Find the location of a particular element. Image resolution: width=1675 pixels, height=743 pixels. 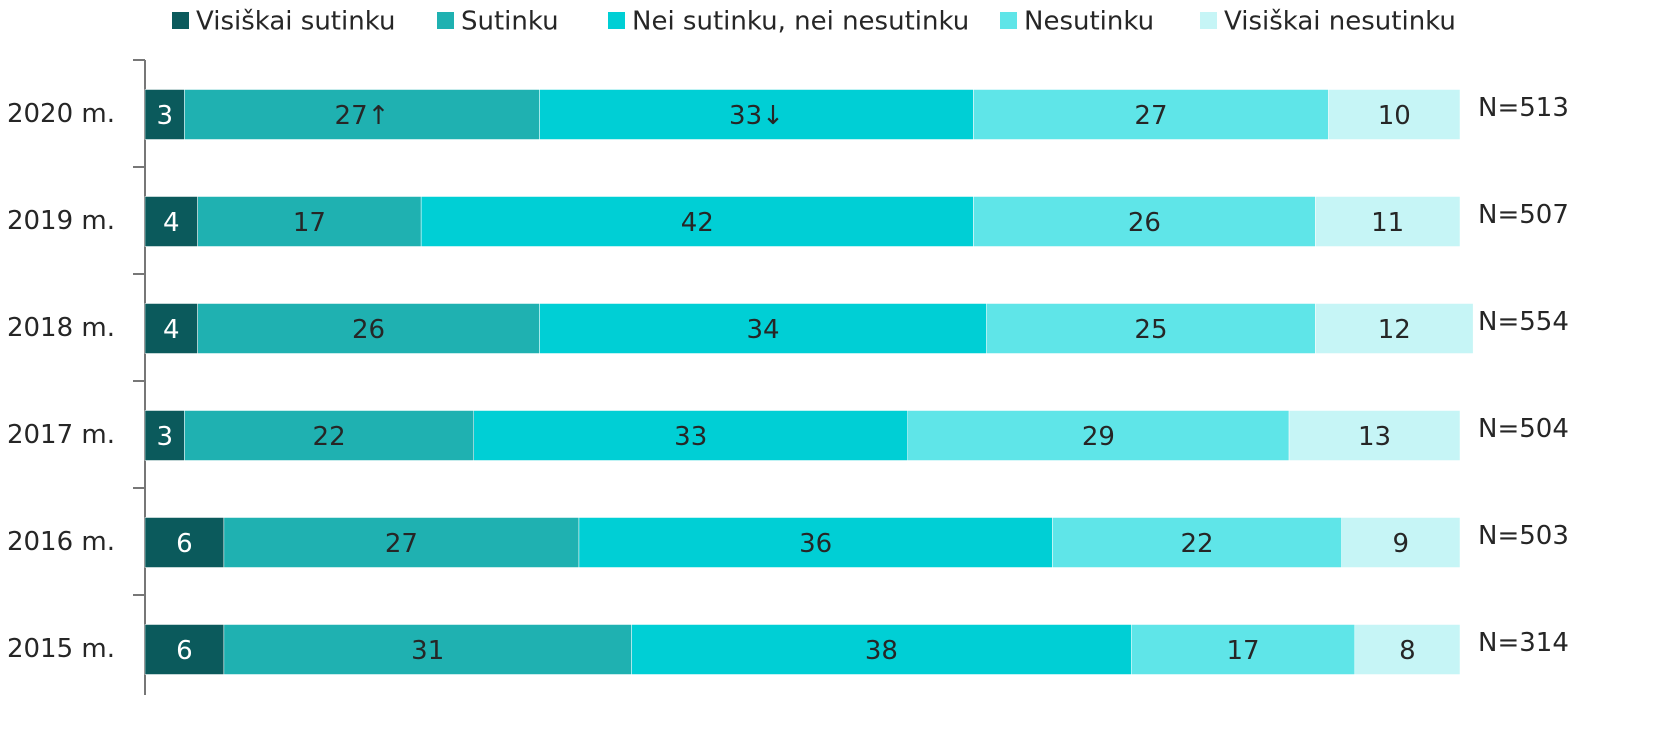

data-label: 12 is located at coordinates (1394, 330).